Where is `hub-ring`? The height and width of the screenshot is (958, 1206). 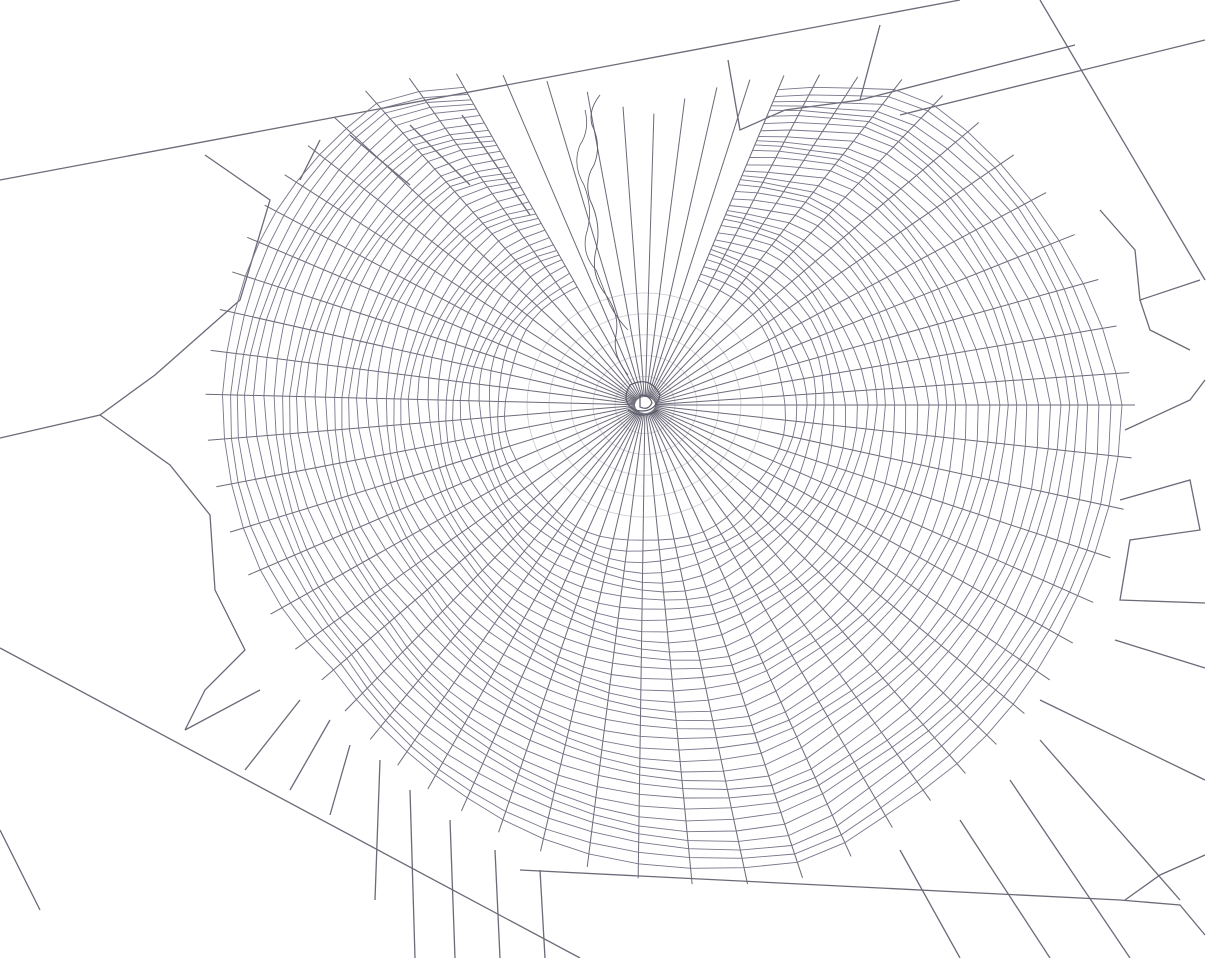 hub-ring is located at coordinates (645, 405).